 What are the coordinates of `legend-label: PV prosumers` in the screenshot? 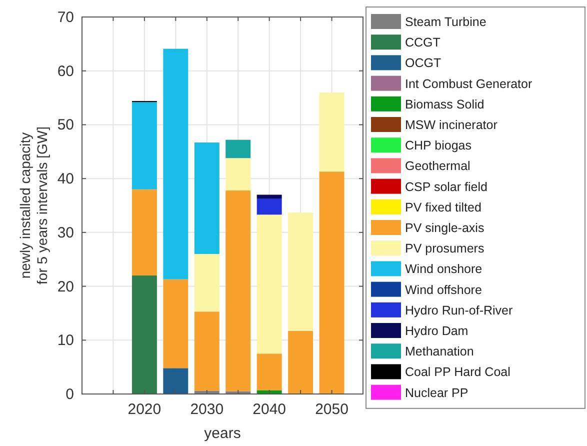 It's located at (444, 249).